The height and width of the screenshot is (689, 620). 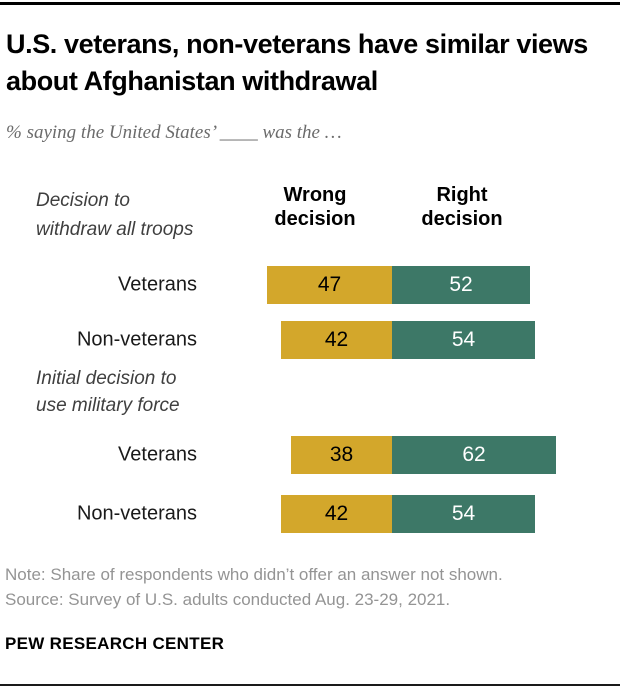 I want to click on bottom-rule, so click(x=310, y=685).